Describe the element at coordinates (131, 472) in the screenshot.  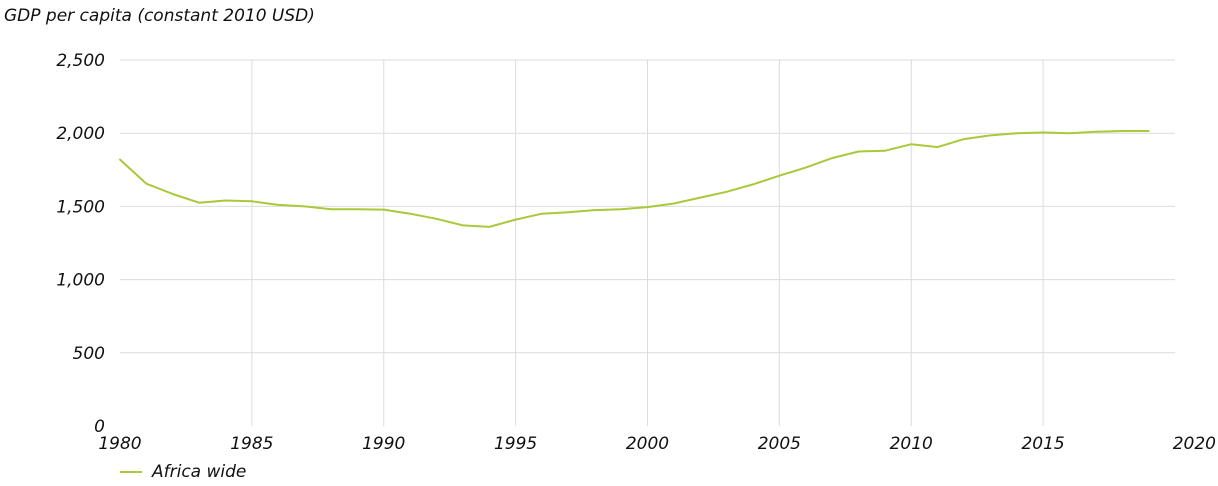
I see `legend-swatch-africa-wide` at that location.